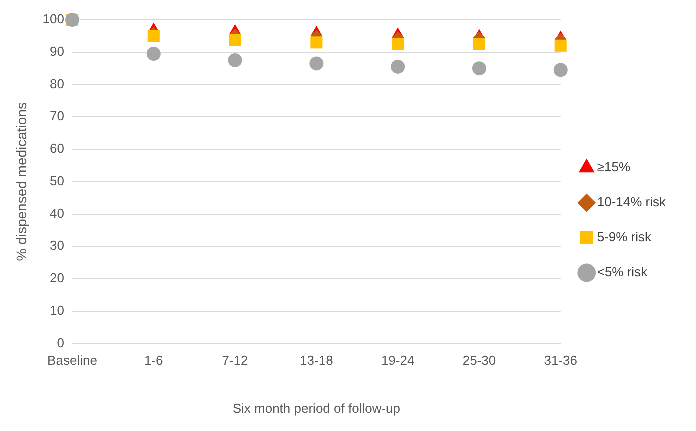 The height and width of the screenshot is (431, 696). I want to click on y-tick-label: 20, so click(57, 278).